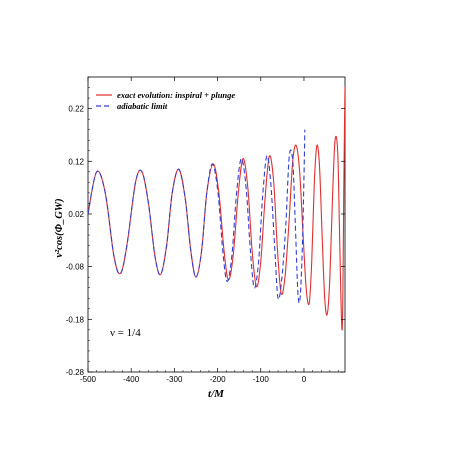 The width and height of the screenshot is (450, 450). Describe the element at coordinates (174, 379) in the screenshot. I see `x-tick-label: -300` at that location.